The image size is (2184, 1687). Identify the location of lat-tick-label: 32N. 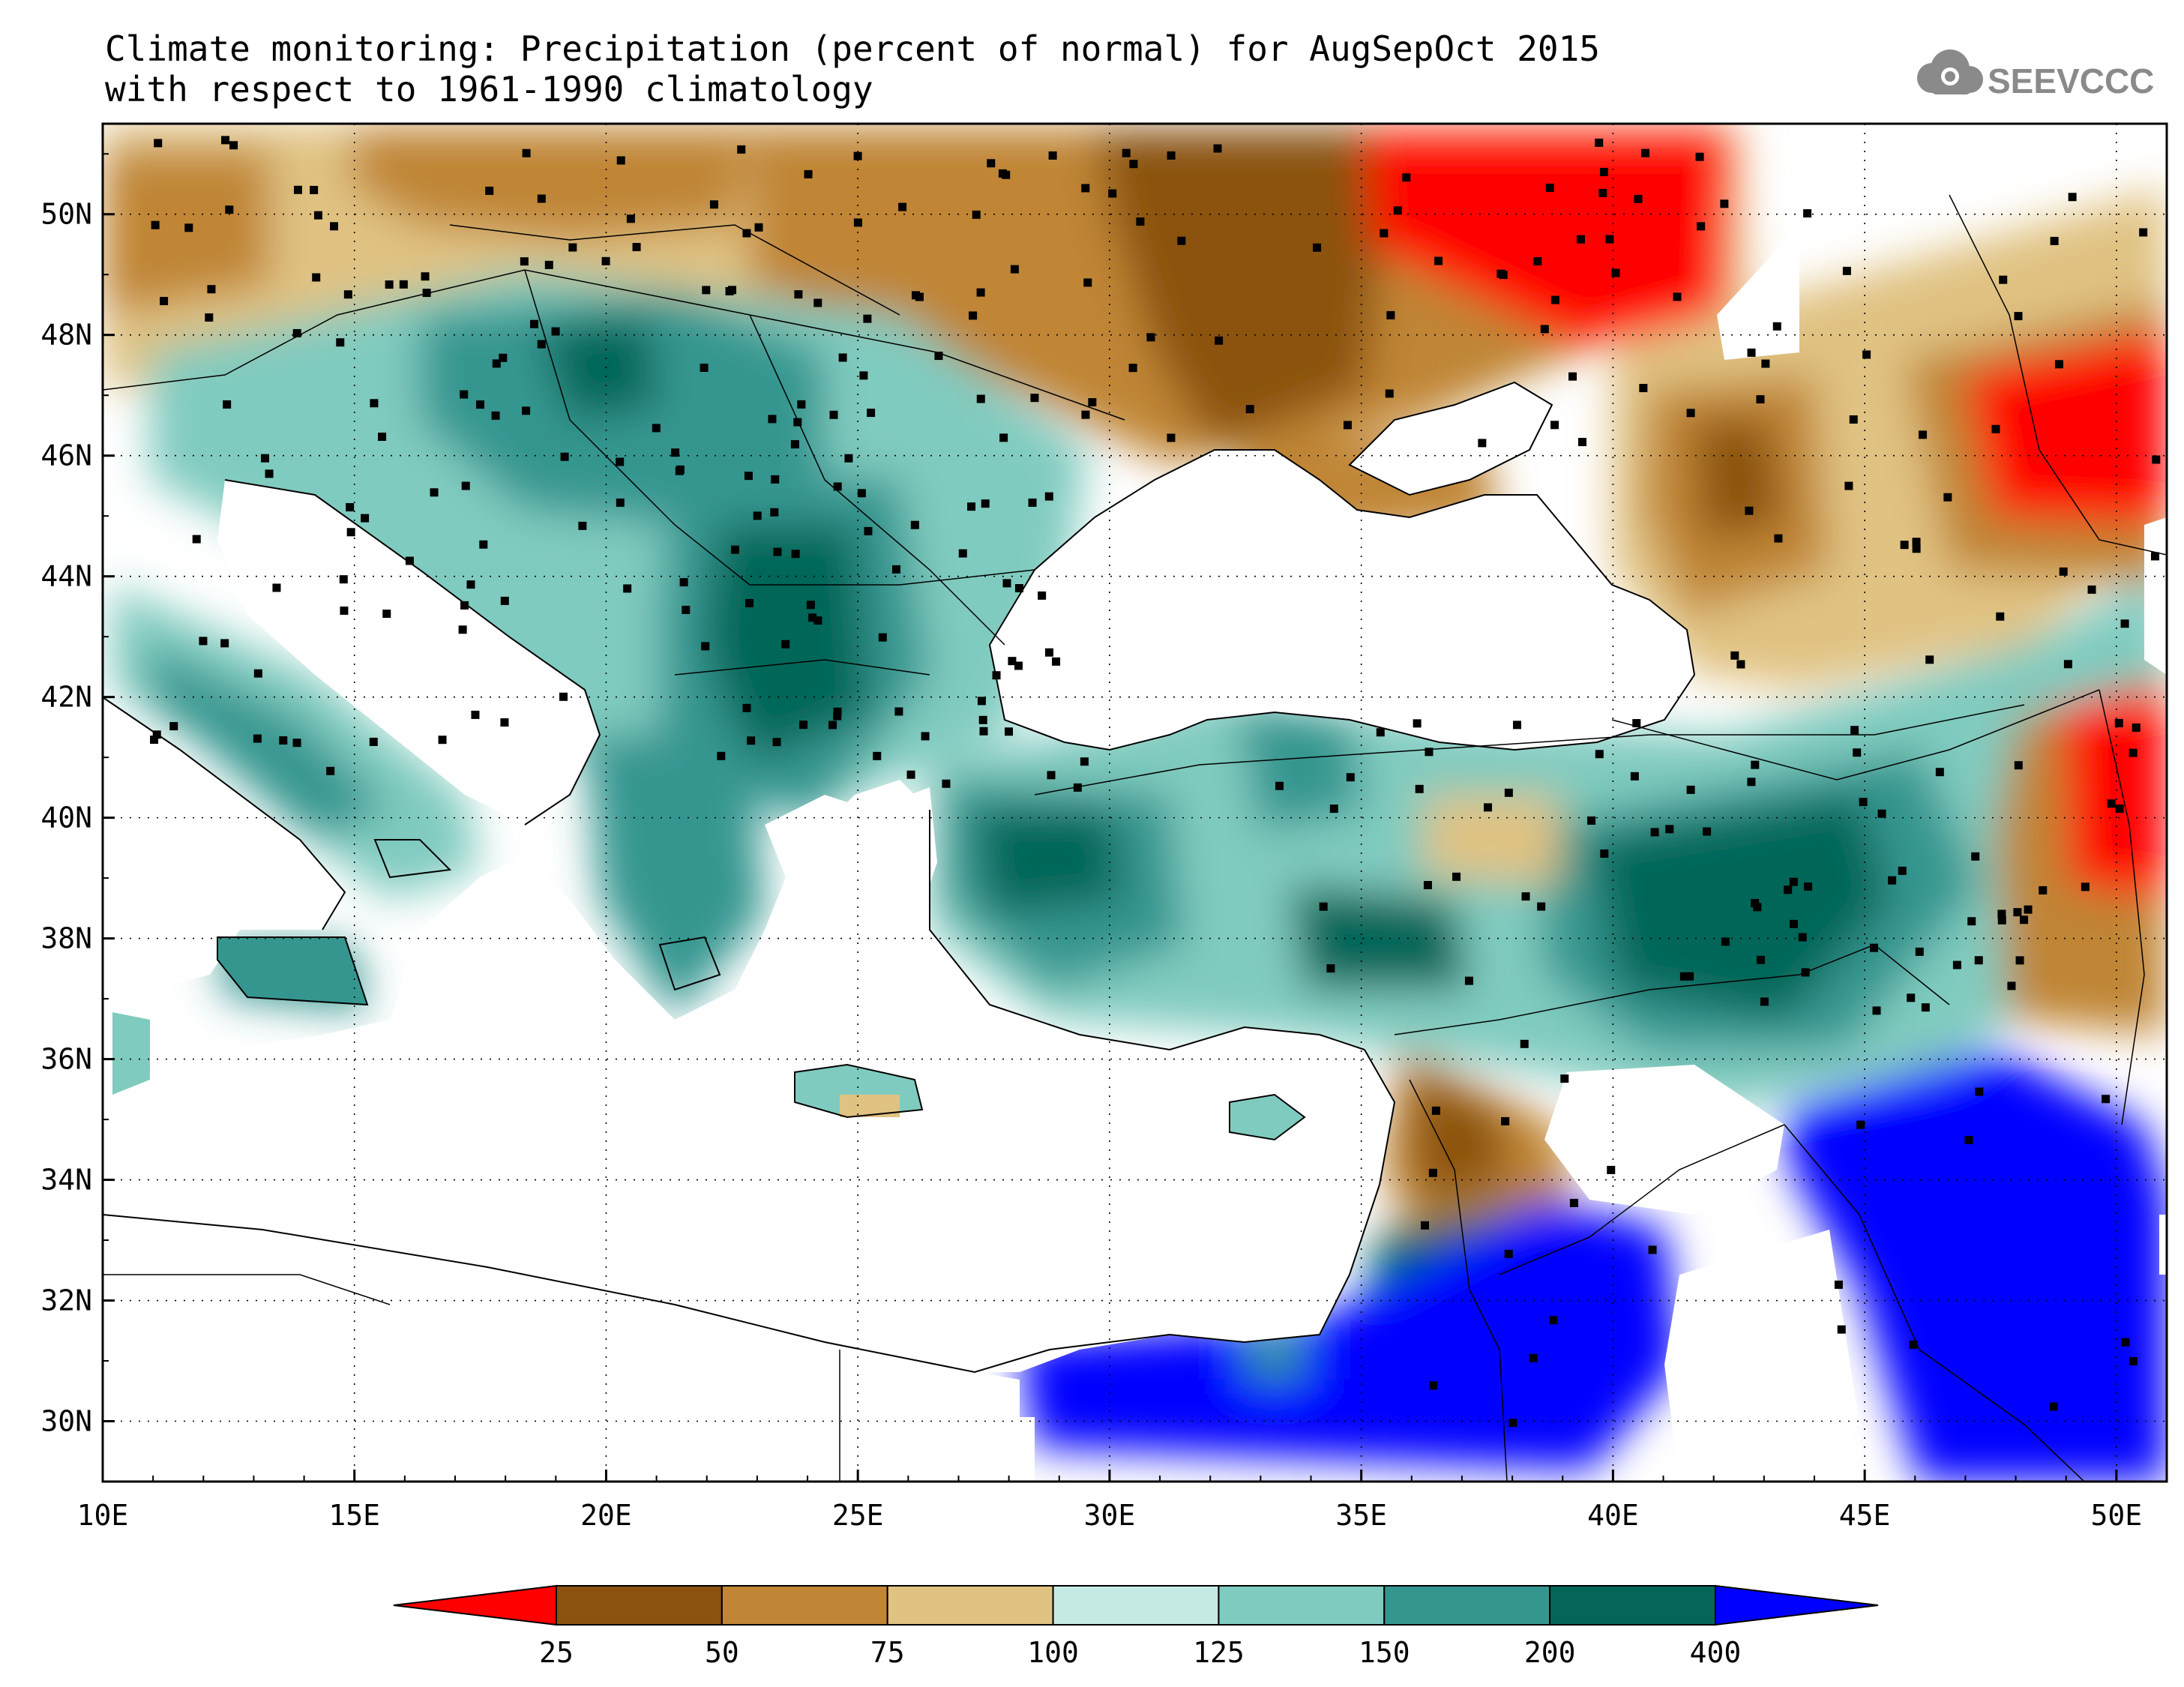
(66, 1300).